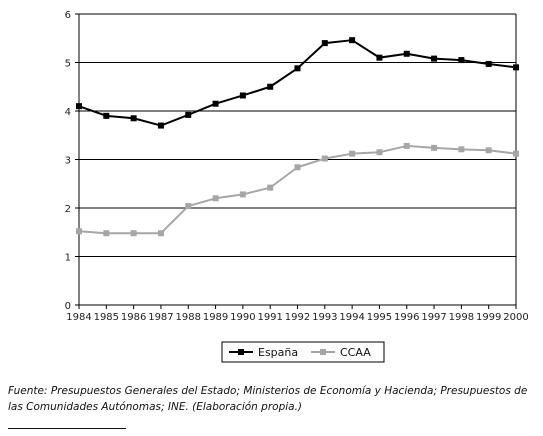 The image size is (543, 436). I want to click on x-tick-label: 1986, so click(133, 317).